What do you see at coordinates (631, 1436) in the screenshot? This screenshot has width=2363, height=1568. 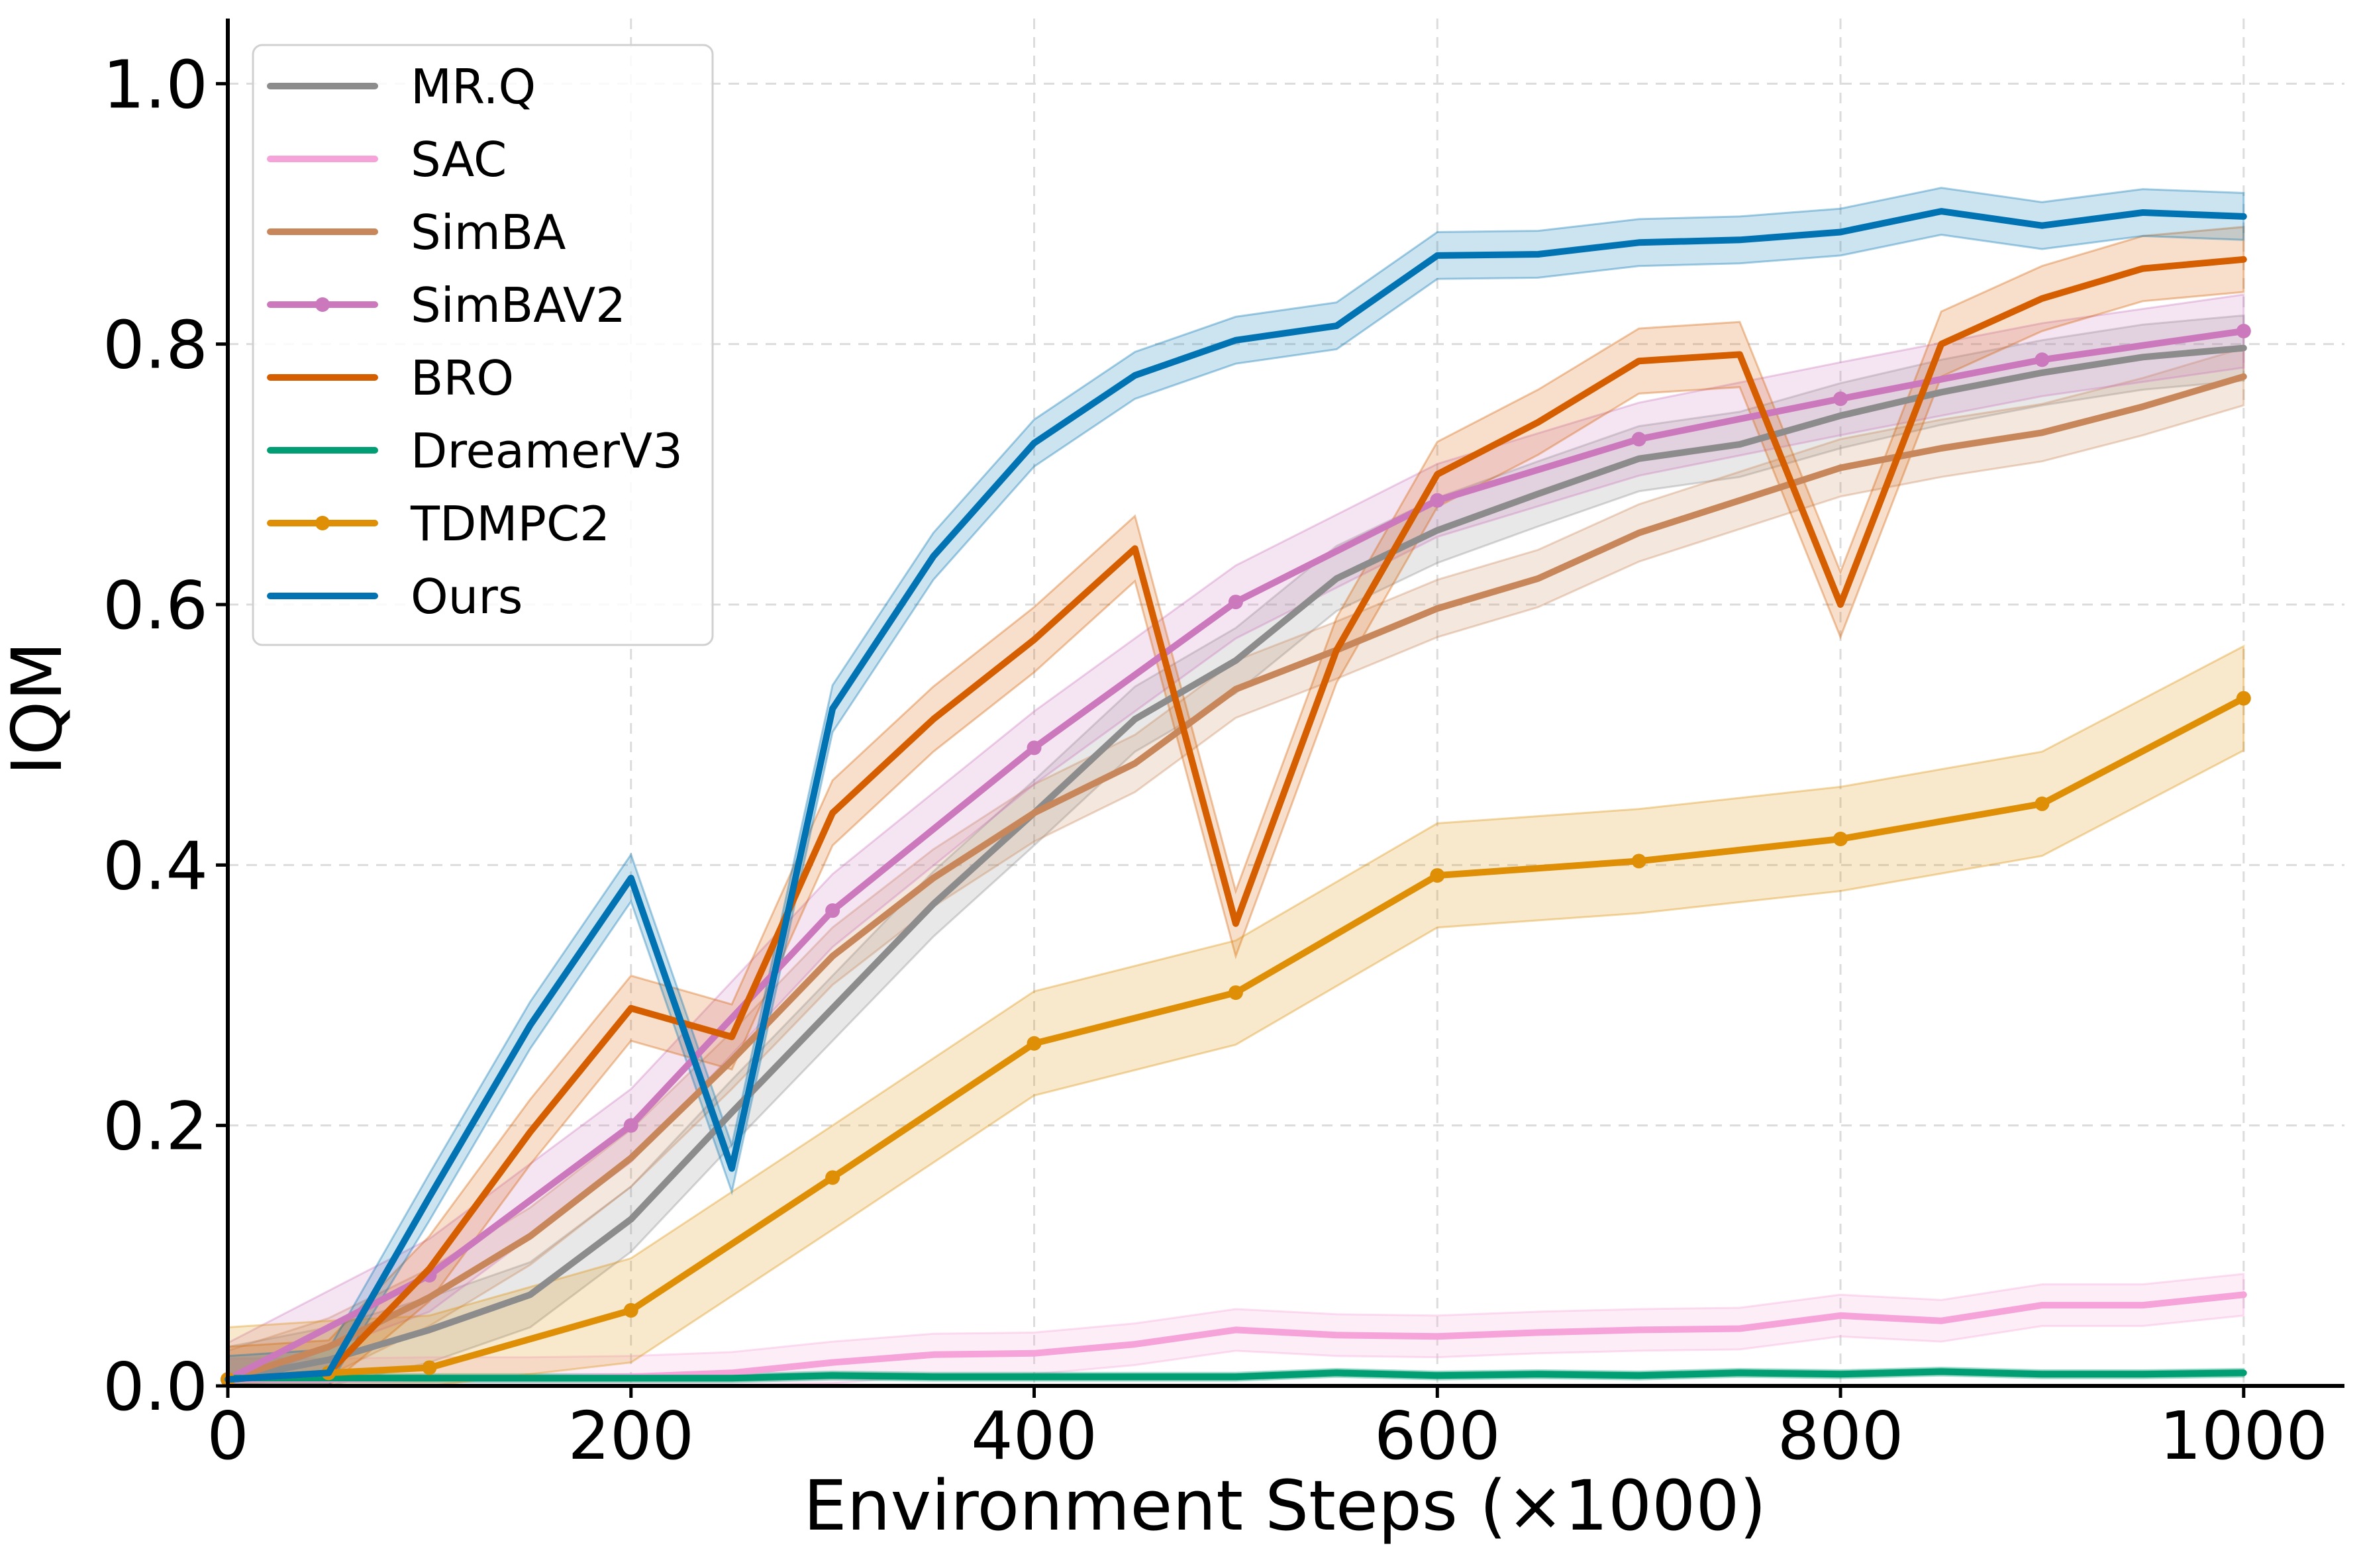 I see `x-tick-label: 200` at bounding box center [631, 1436].